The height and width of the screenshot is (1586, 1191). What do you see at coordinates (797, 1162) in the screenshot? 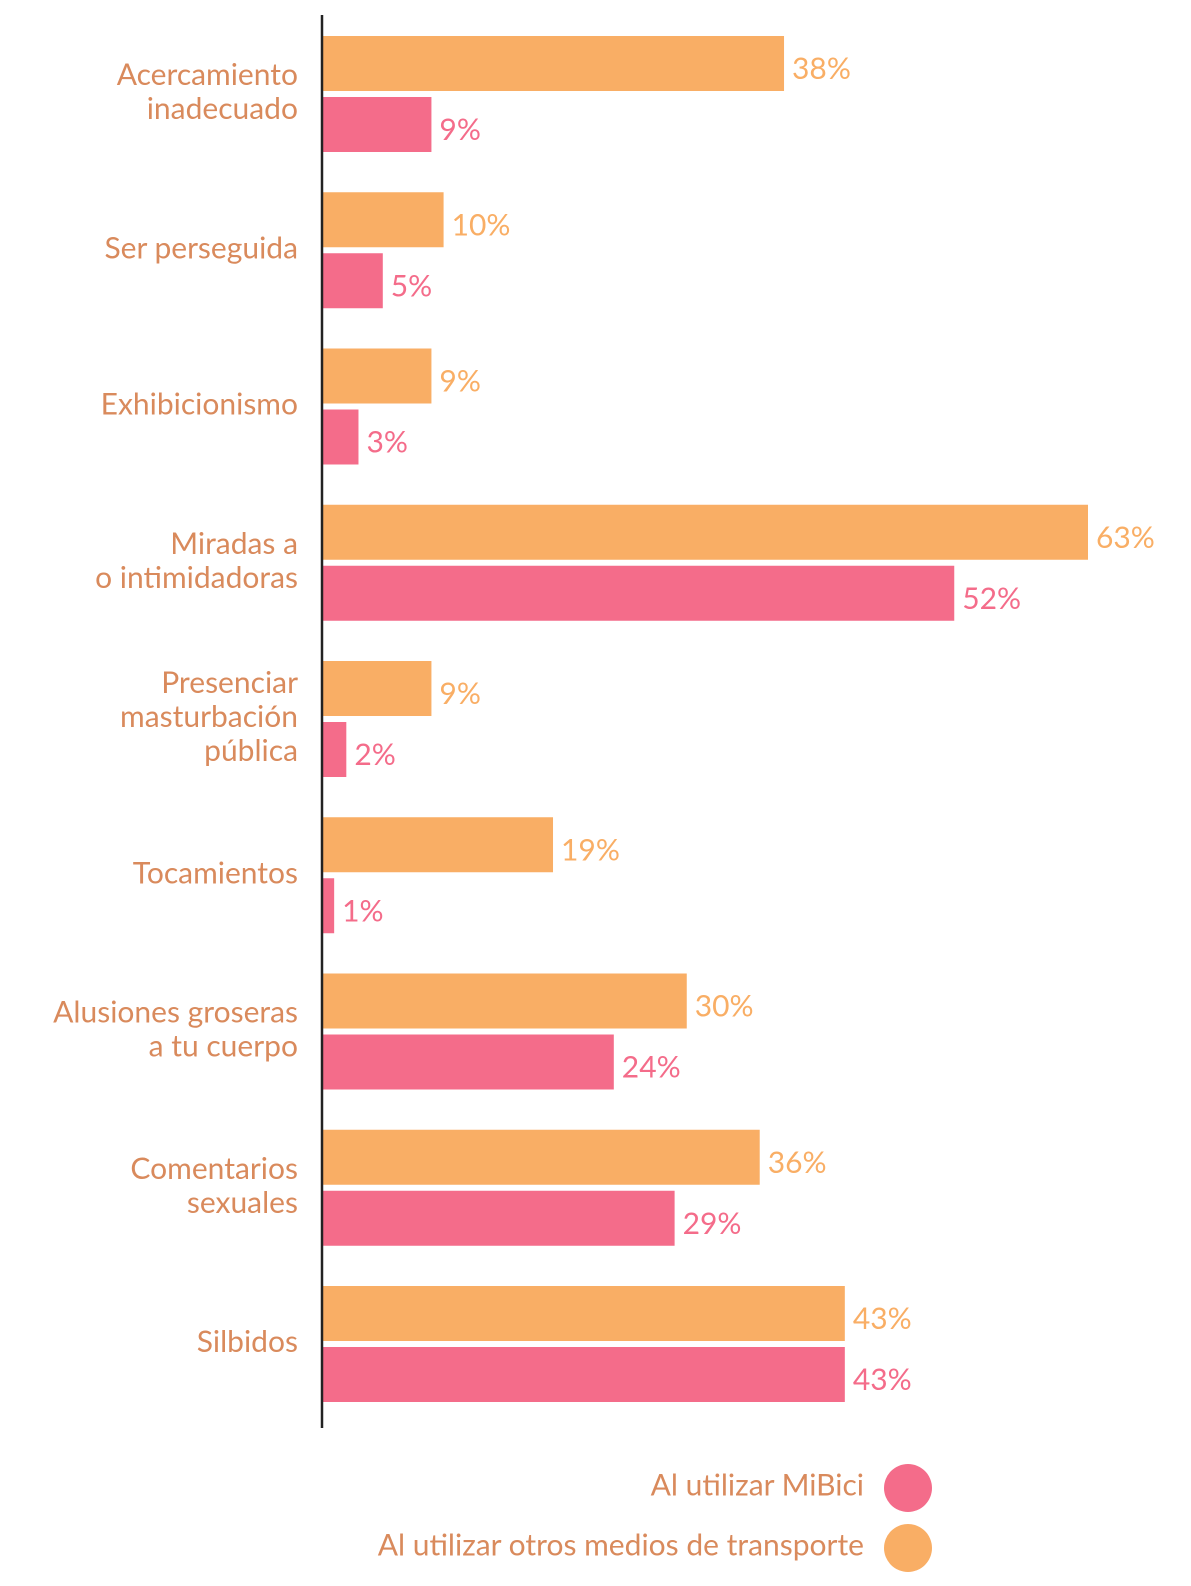
I see `value-label: 36%` at bounding box center [797, 1162].